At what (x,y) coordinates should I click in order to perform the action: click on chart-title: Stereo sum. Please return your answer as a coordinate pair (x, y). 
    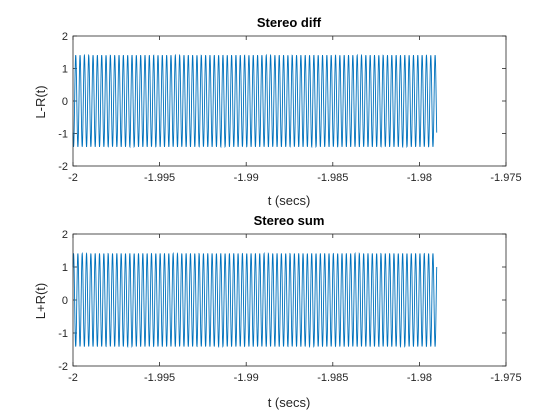
    Looking at the image, I should click on (289, 220).